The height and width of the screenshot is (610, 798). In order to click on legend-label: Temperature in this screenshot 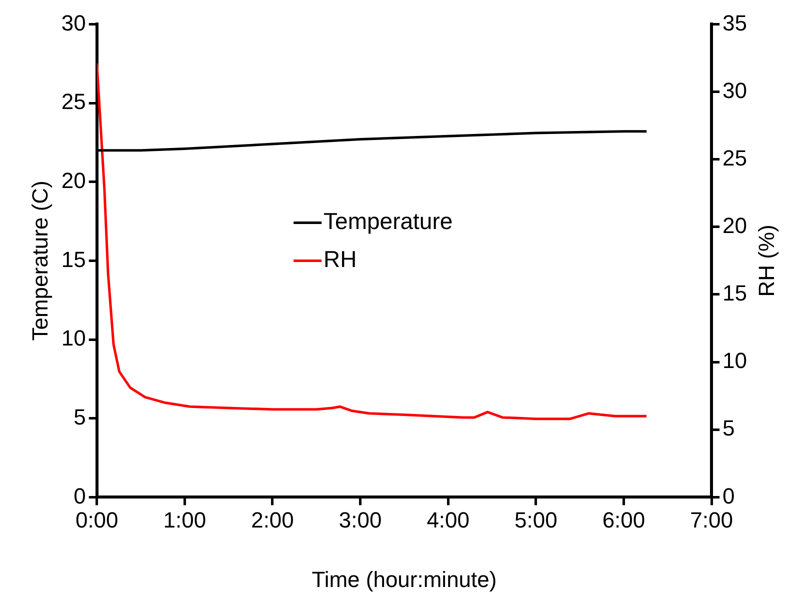, I will do `click(388, 221)`.